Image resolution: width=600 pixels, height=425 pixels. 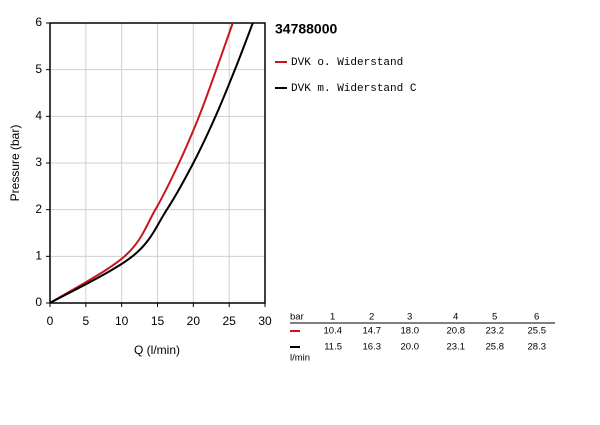 What do you see at coordinates (332, 317) in the screenshot?
I see `table-header: 1` at bounding box center [332, 317].